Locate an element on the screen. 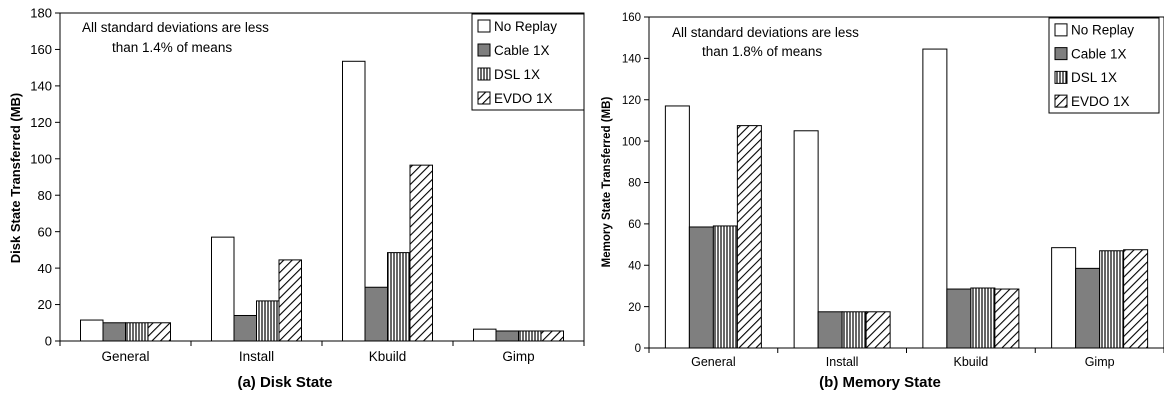 This screenshot has width=1164, height=397. memory-state-y-tick-label: 160 is located at coordinates (631, 18).